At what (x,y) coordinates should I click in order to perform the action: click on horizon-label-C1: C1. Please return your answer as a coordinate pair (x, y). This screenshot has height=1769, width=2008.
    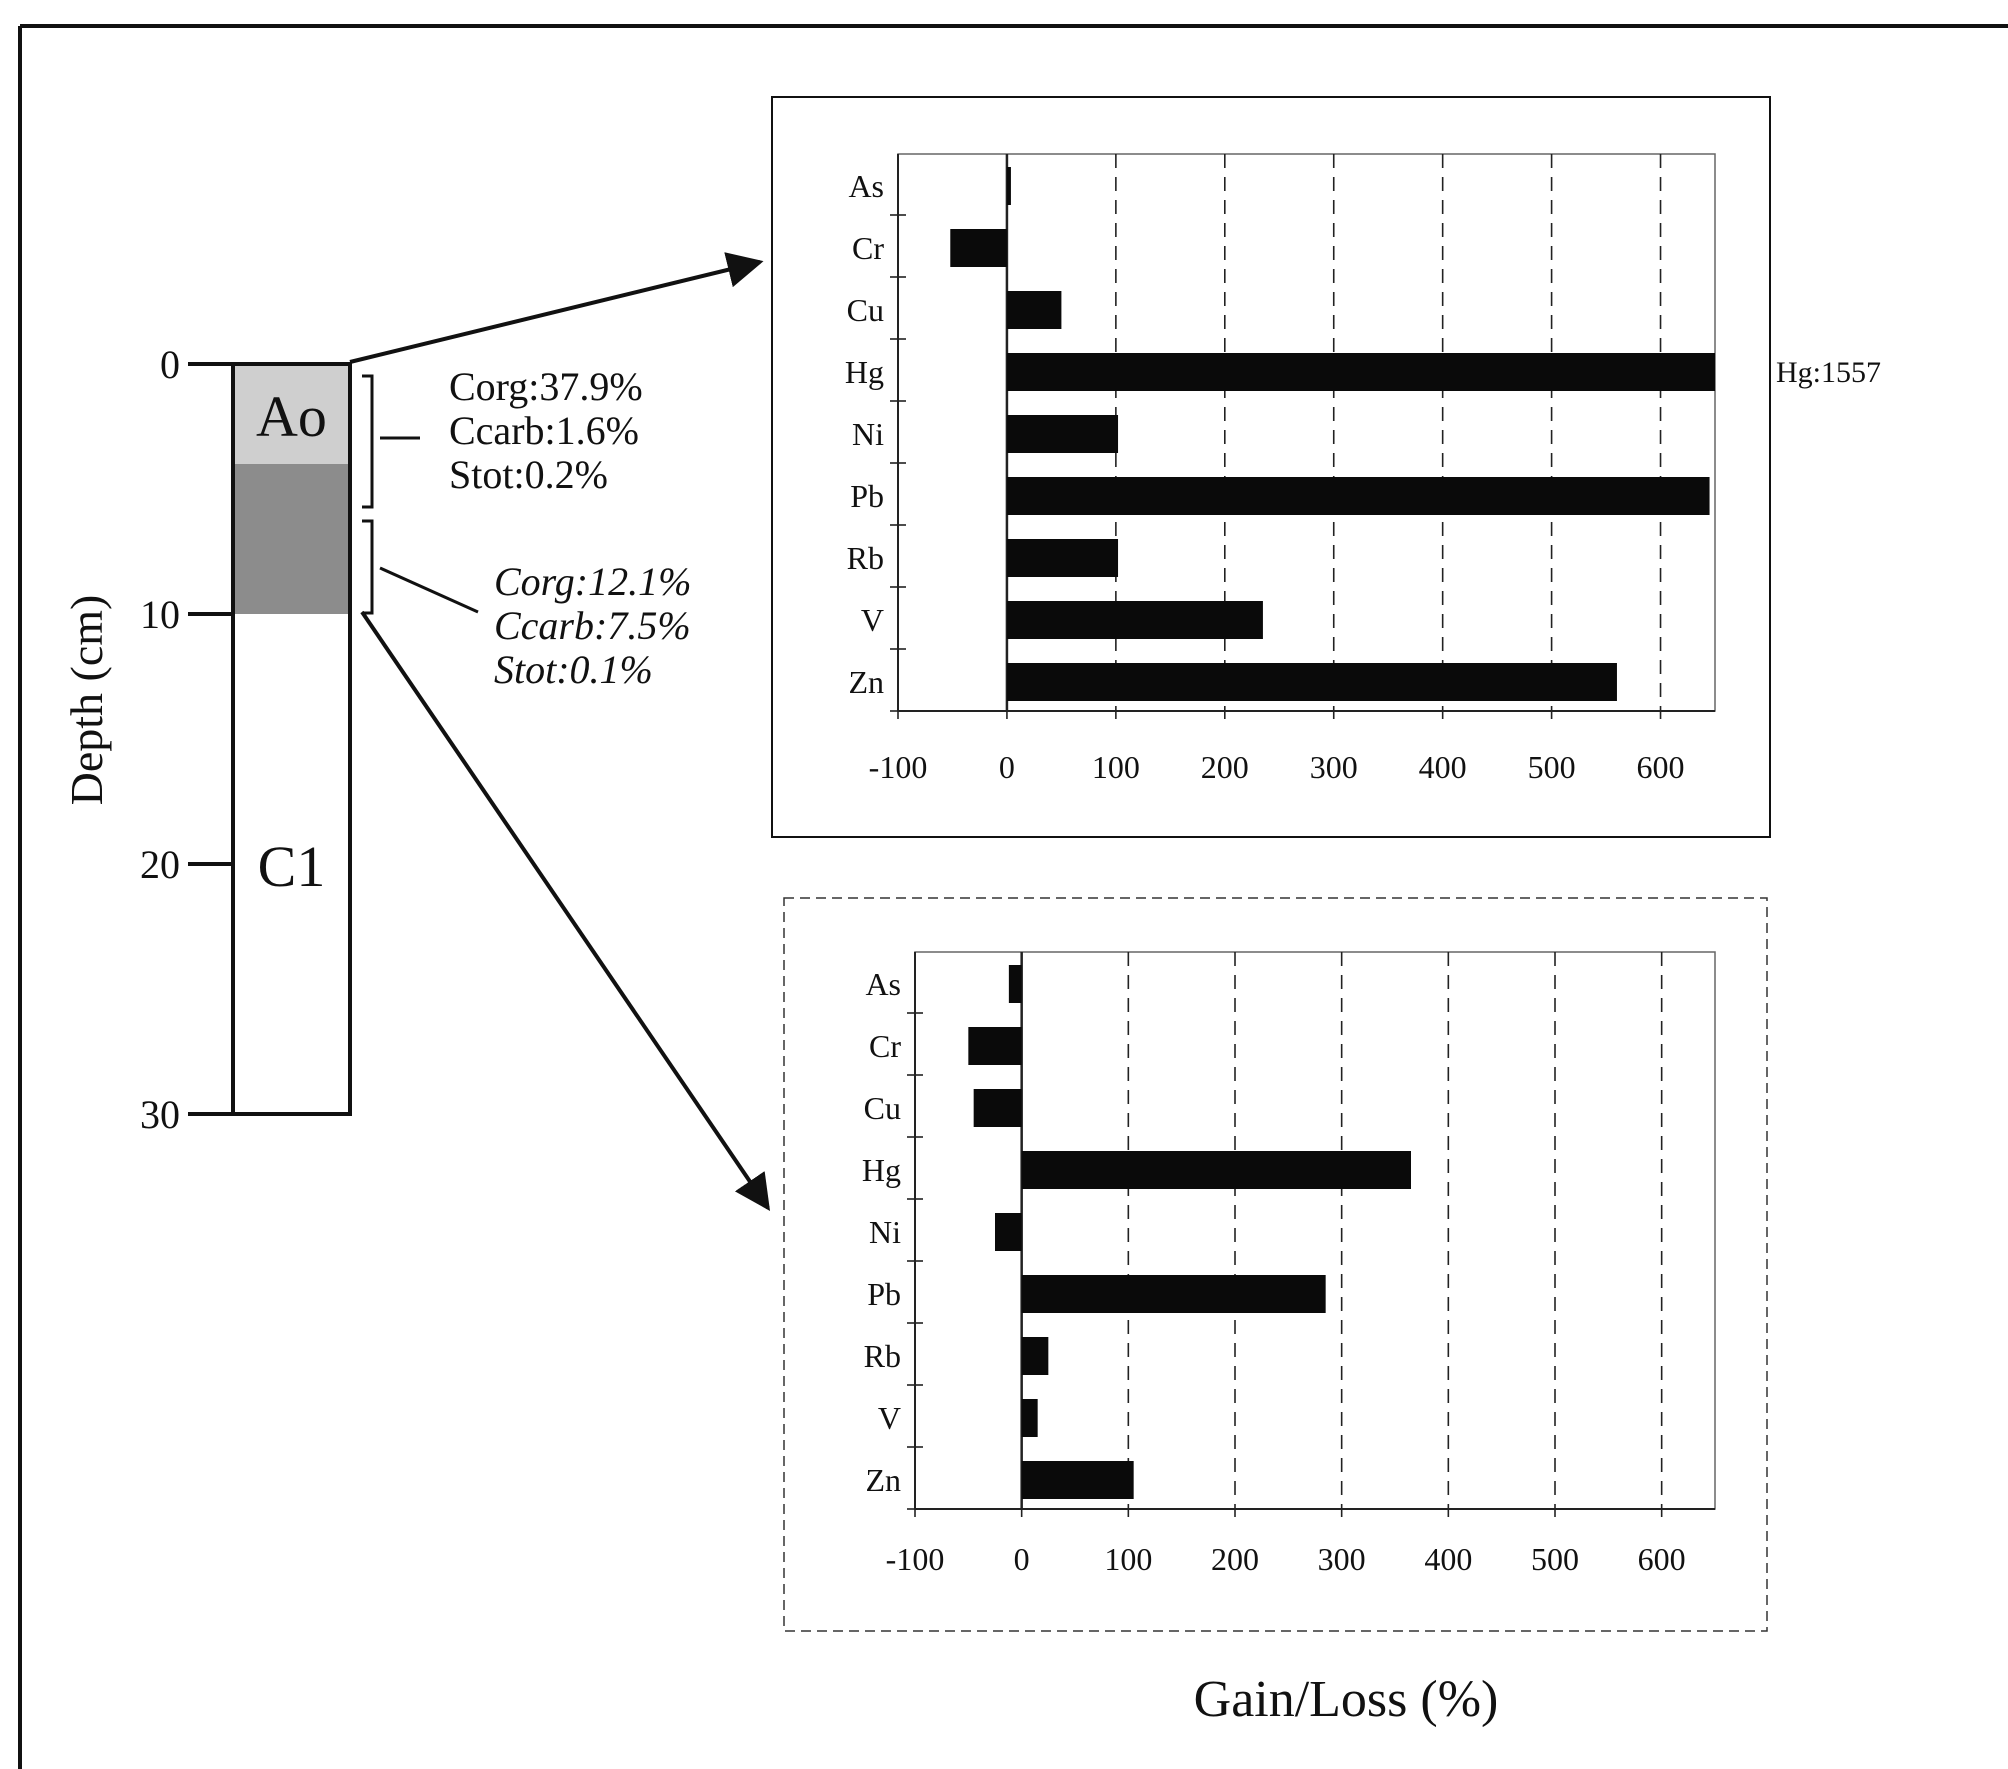
    Looking at the image, I should click on (292, 866).